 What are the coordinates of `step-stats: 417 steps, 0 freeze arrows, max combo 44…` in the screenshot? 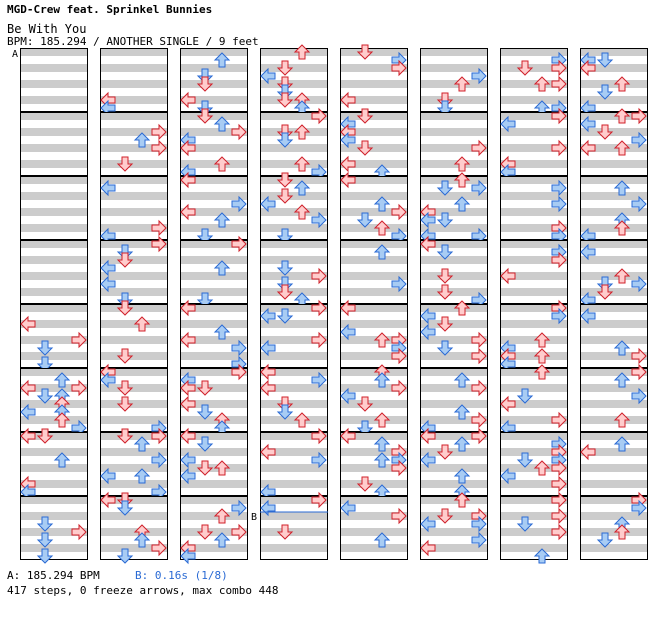 It's located at (143, 590).